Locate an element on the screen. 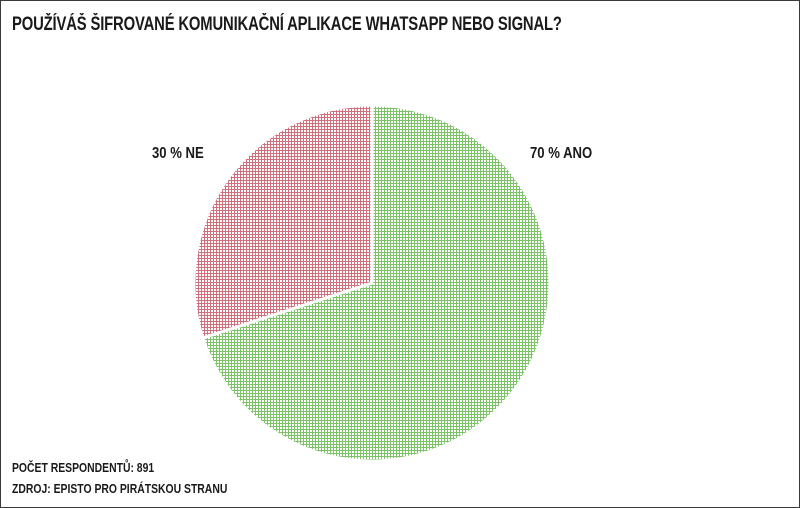 The image size is (800, 508). respondents-note: POČET RESPONDENTŮ: 891 is located at coordinates (83, 467).